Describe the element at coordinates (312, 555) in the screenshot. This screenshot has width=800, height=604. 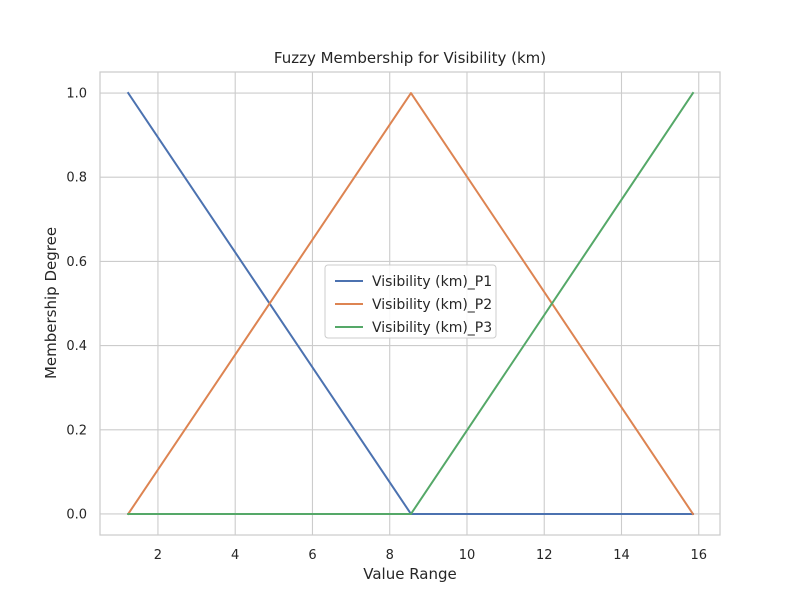
I see `x-tick-label: 6` at that location.